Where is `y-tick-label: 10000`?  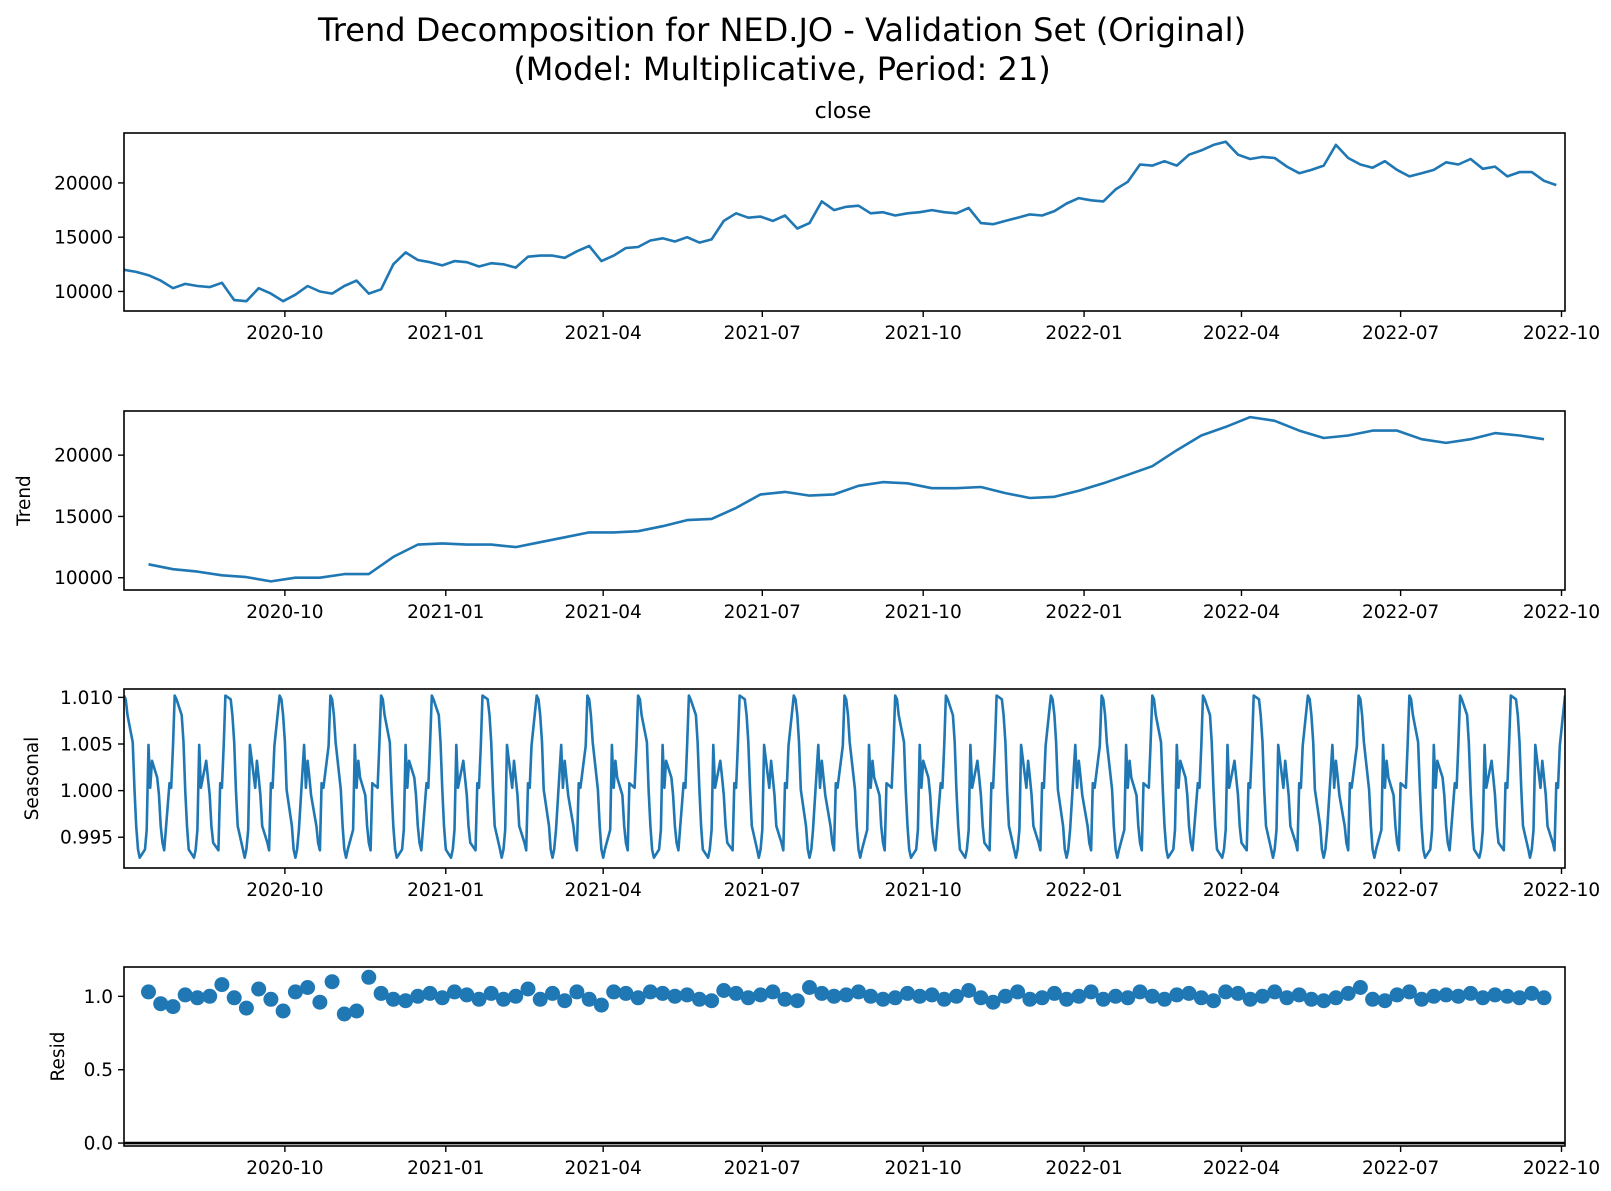 y-tick-label: 10000 is located at coordinates (83, 292).